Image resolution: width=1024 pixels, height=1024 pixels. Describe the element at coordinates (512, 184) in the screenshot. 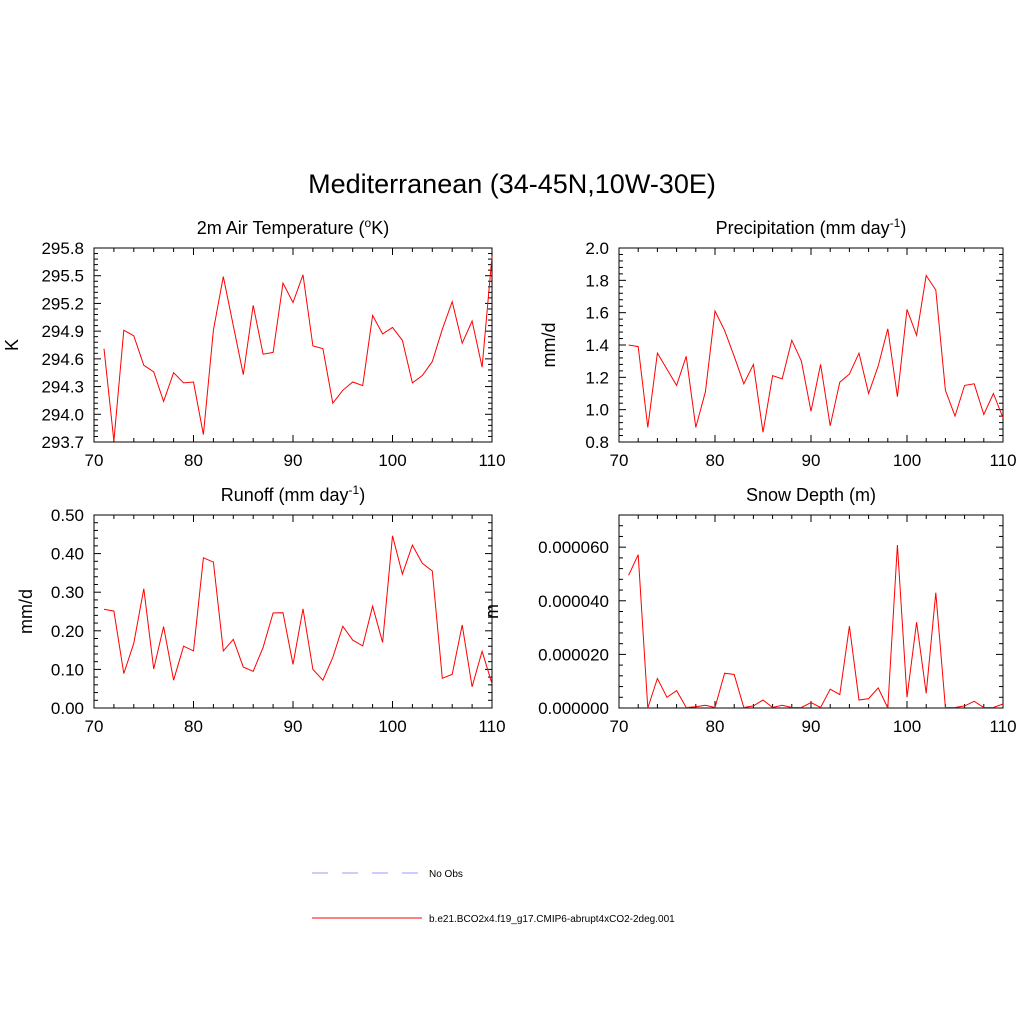

I see `main-title: Mediterranean (34-45N,10W-30E)` at that location.